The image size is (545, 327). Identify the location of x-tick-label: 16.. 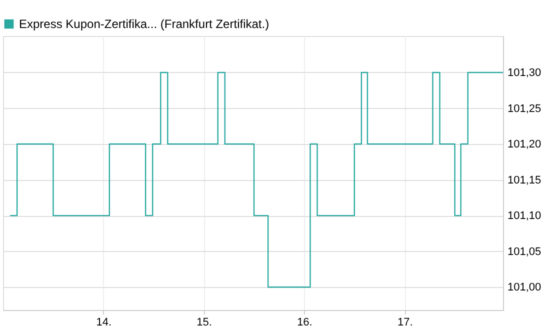
(304, 321).